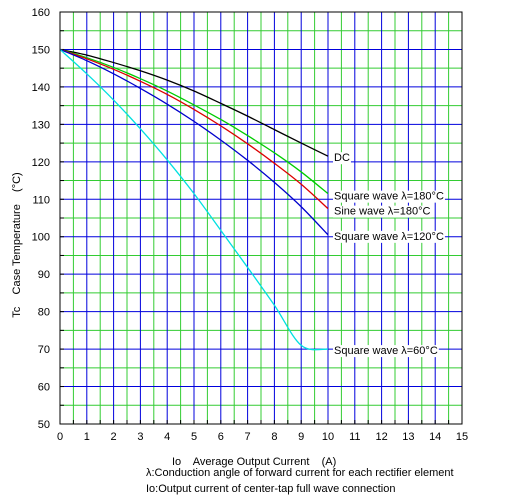 The height and width of the screenshot is (502, 525). Describe the element at coordinates (221, 437) in the screenshot. I see `x-tick-label: 6` at that location.